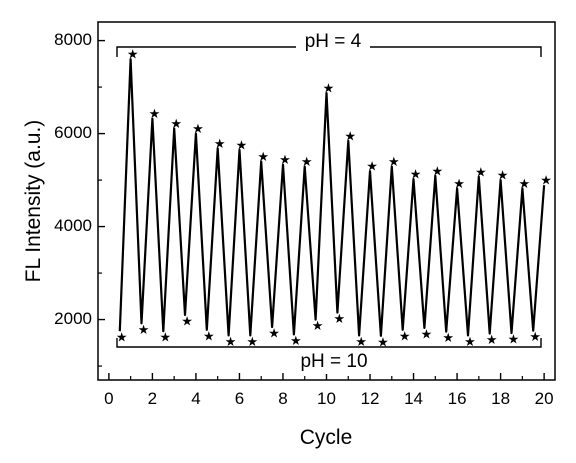 This screenshot has height=463, width=576. What do you see at coordinates (33, 201) in the screenshot?
I see `y-axis-title: FL Intensity (a.u.)` at bounding box center [33, 201].